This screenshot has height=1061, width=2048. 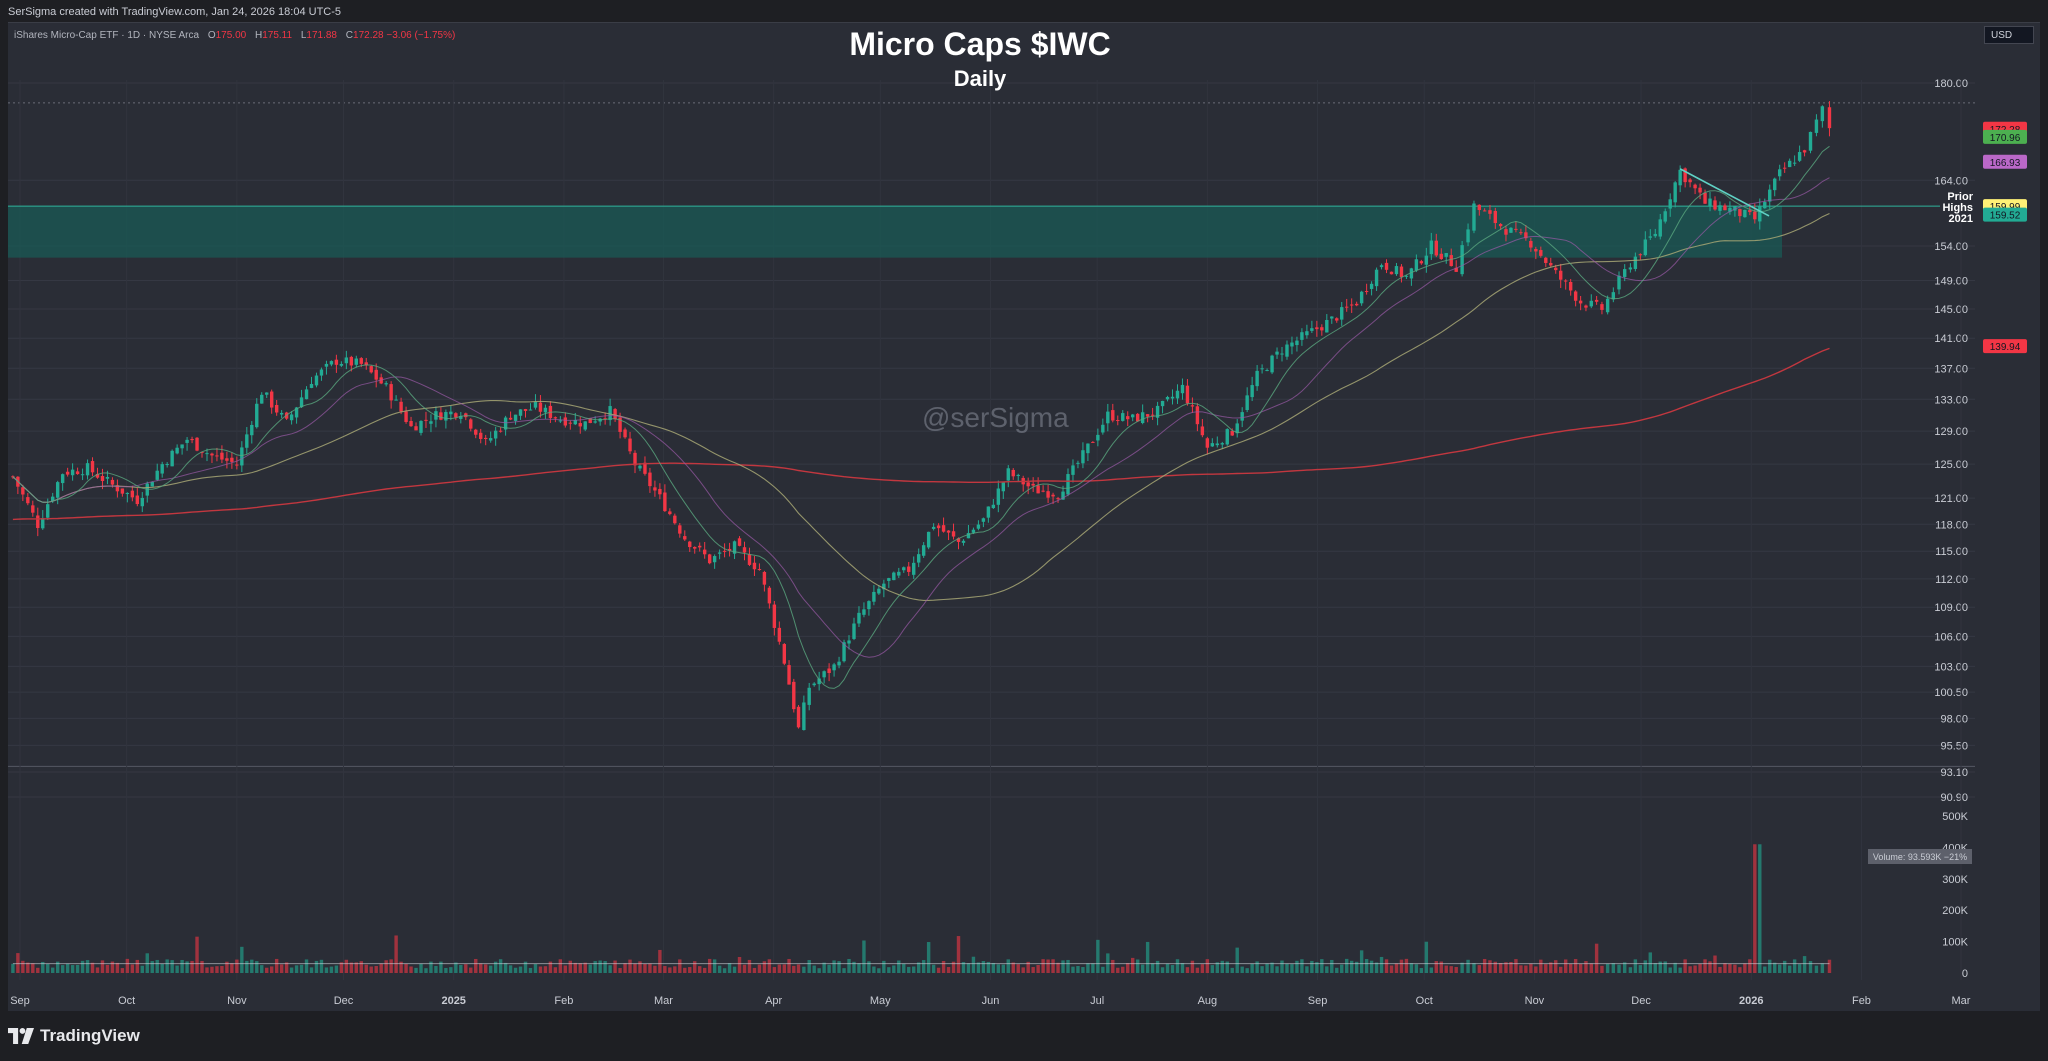 I want to click on symbol-description: iShares Micro-Cap ETF · 1D · NYSE Arca, so click(x=107, y=35).